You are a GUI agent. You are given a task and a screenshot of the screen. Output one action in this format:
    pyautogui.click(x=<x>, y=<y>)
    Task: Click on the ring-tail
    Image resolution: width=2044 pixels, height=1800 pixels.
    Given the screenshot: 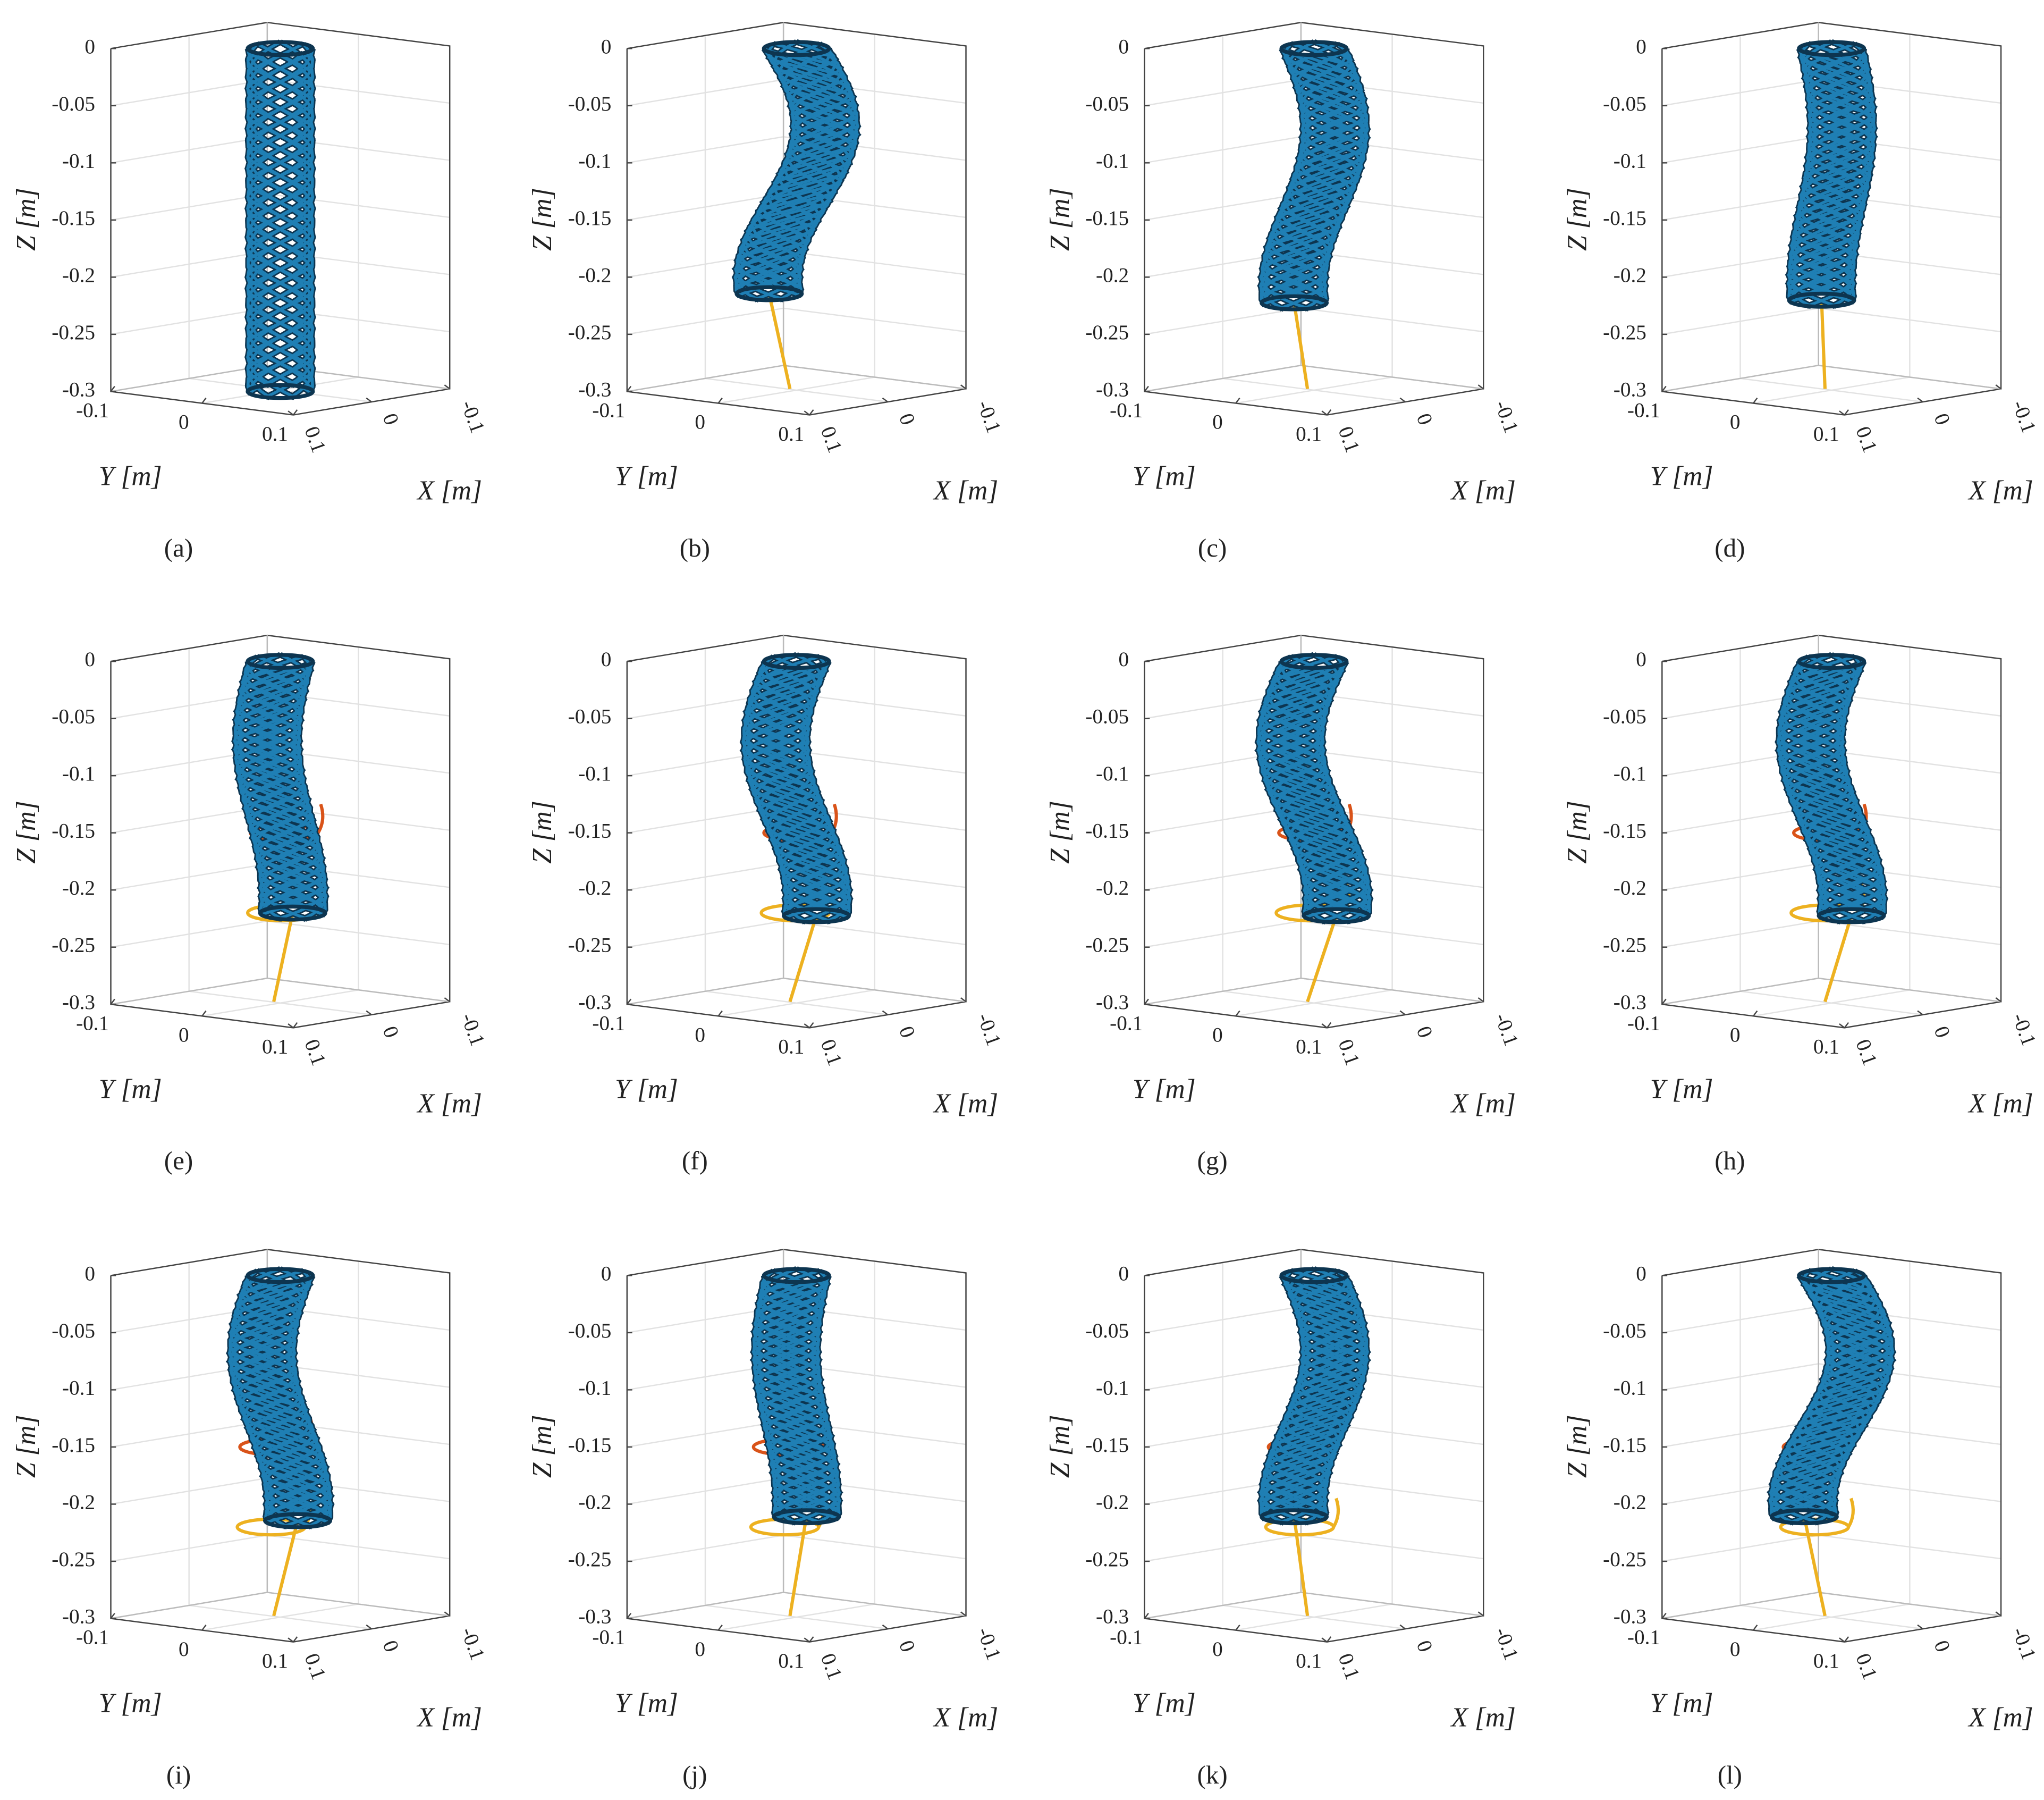 What is the action you would take?
    pyautogui.click(x=1851, y=1513)
    